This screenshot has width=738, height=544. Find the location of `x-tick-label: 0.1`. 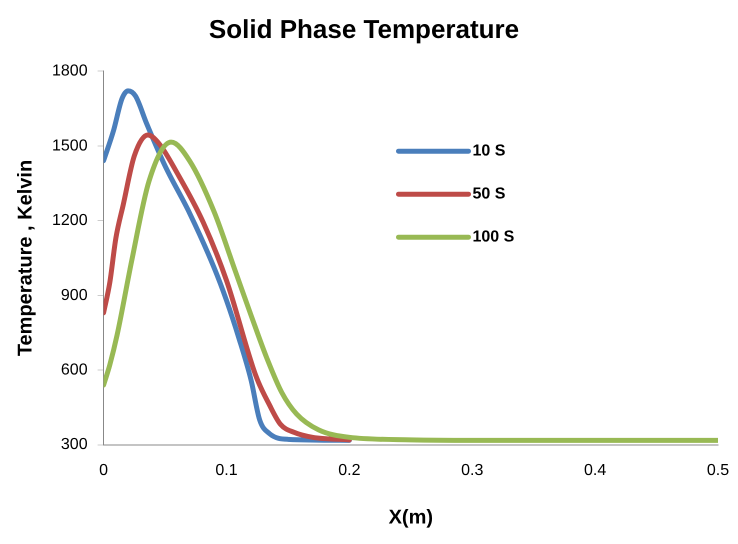

x-tick-label: 0.1 is located at coordinates (226, 470).